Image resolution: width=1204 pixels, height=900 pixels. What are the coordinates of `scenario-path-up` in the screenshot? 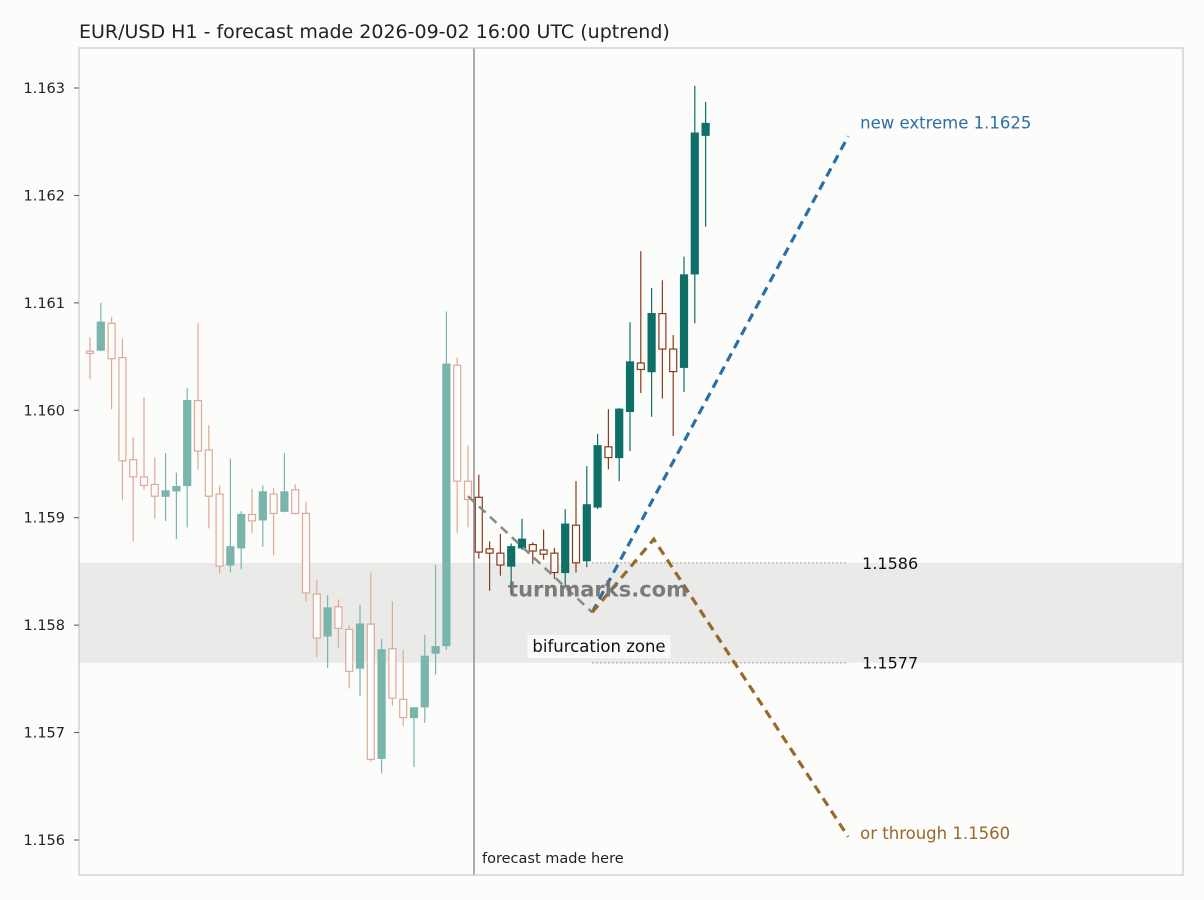 It's located at (720, 374).